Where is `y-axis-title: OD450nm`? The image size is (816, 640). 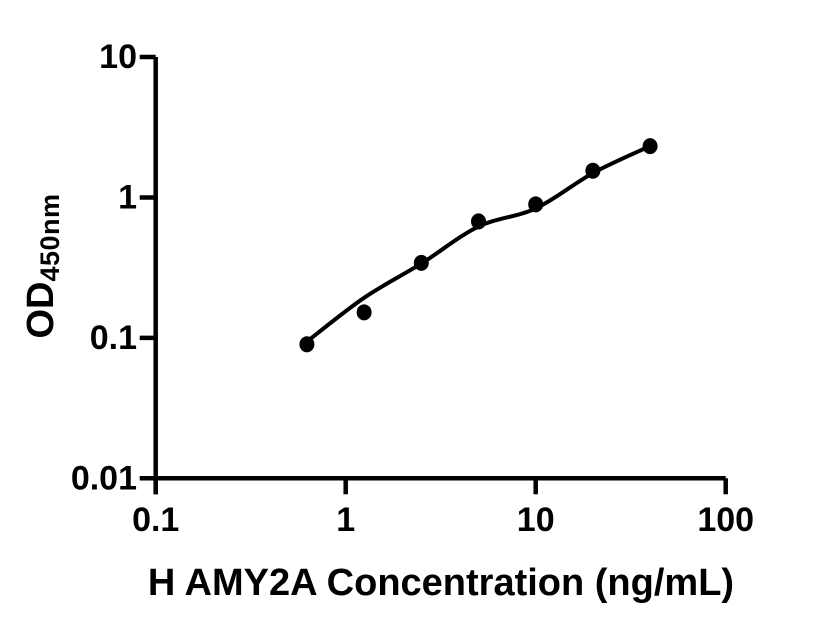 y-axis-title: OD450nm is located at coordinates (44, 266).